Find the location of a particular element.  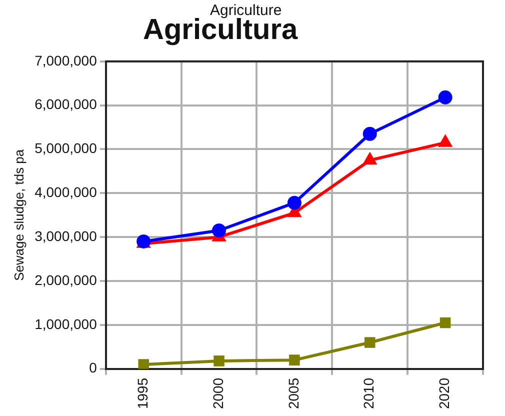

y-tick-label: 4,000,000 is located at coordinates (66, 192).